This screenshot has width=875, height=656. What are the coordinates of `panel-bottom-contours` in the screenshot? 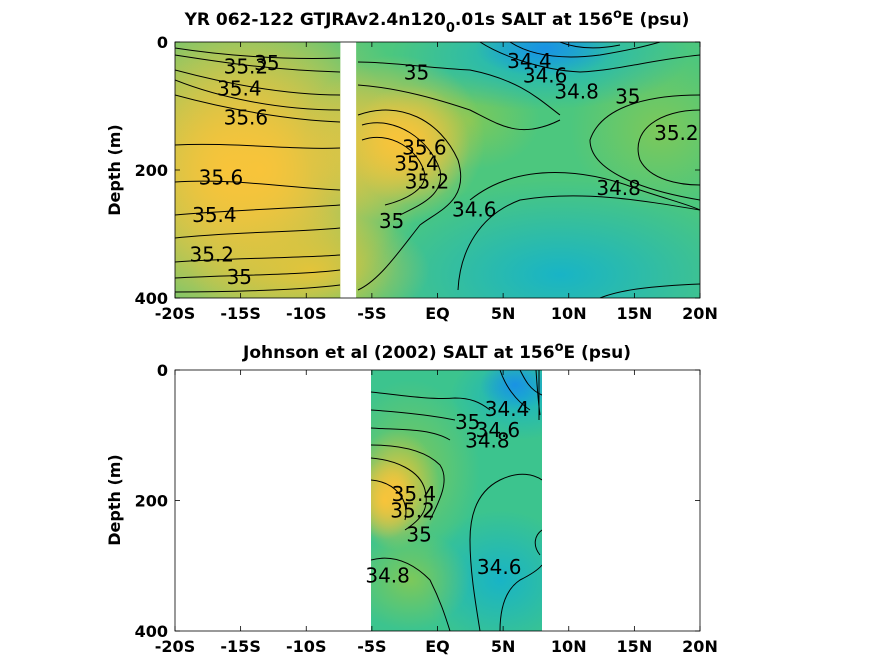 It's located at (456, 500).